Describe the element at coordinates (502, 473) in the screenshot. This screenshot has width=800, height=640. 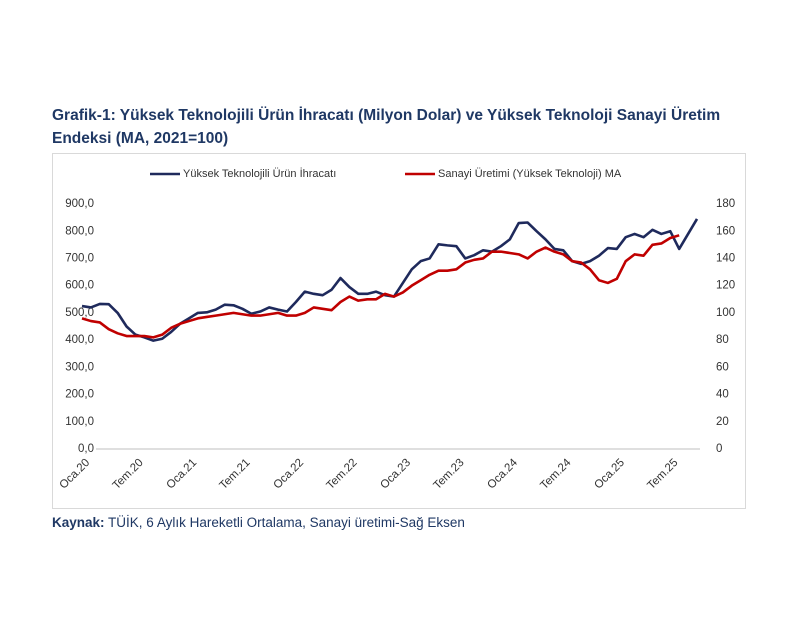
I see `x-tick-label: Oca.24` at that location.